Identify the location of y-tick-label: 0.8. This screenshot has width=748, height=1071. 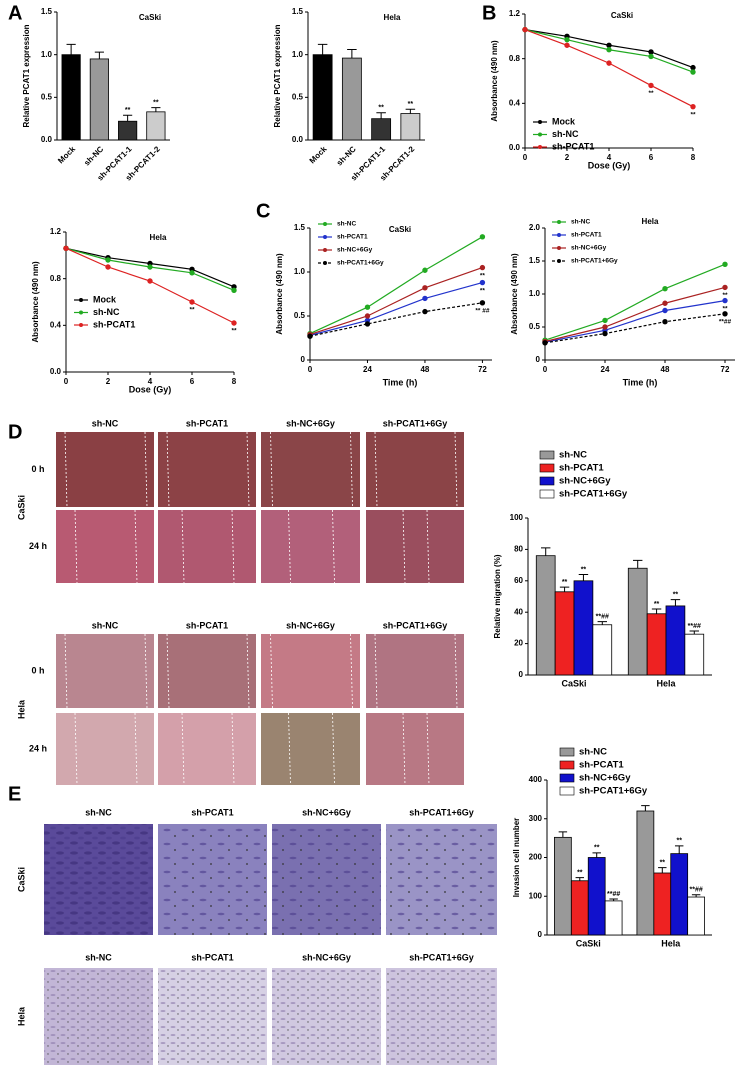
(56, 278).